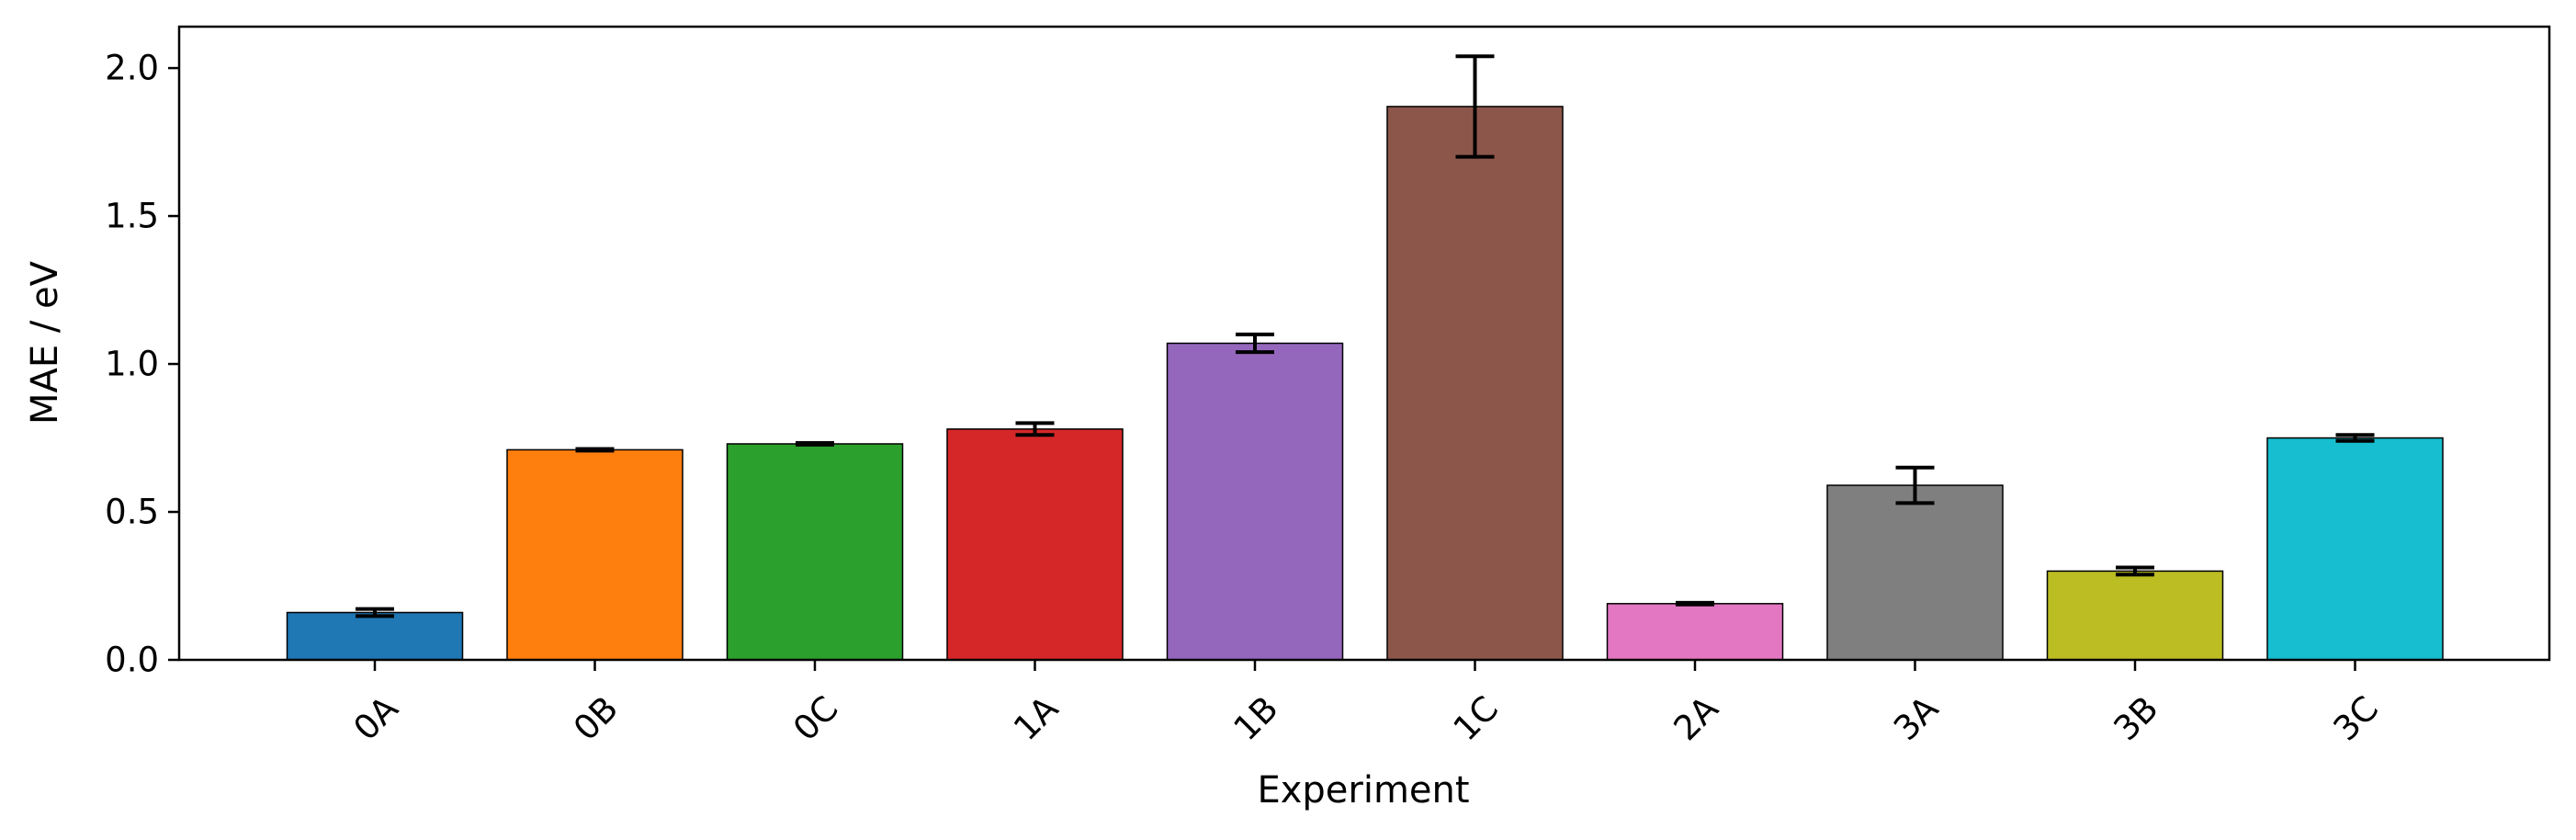 The width and height of the screenshot is (2576, 840). I want to click on bar-3B, so click(2135, 615).